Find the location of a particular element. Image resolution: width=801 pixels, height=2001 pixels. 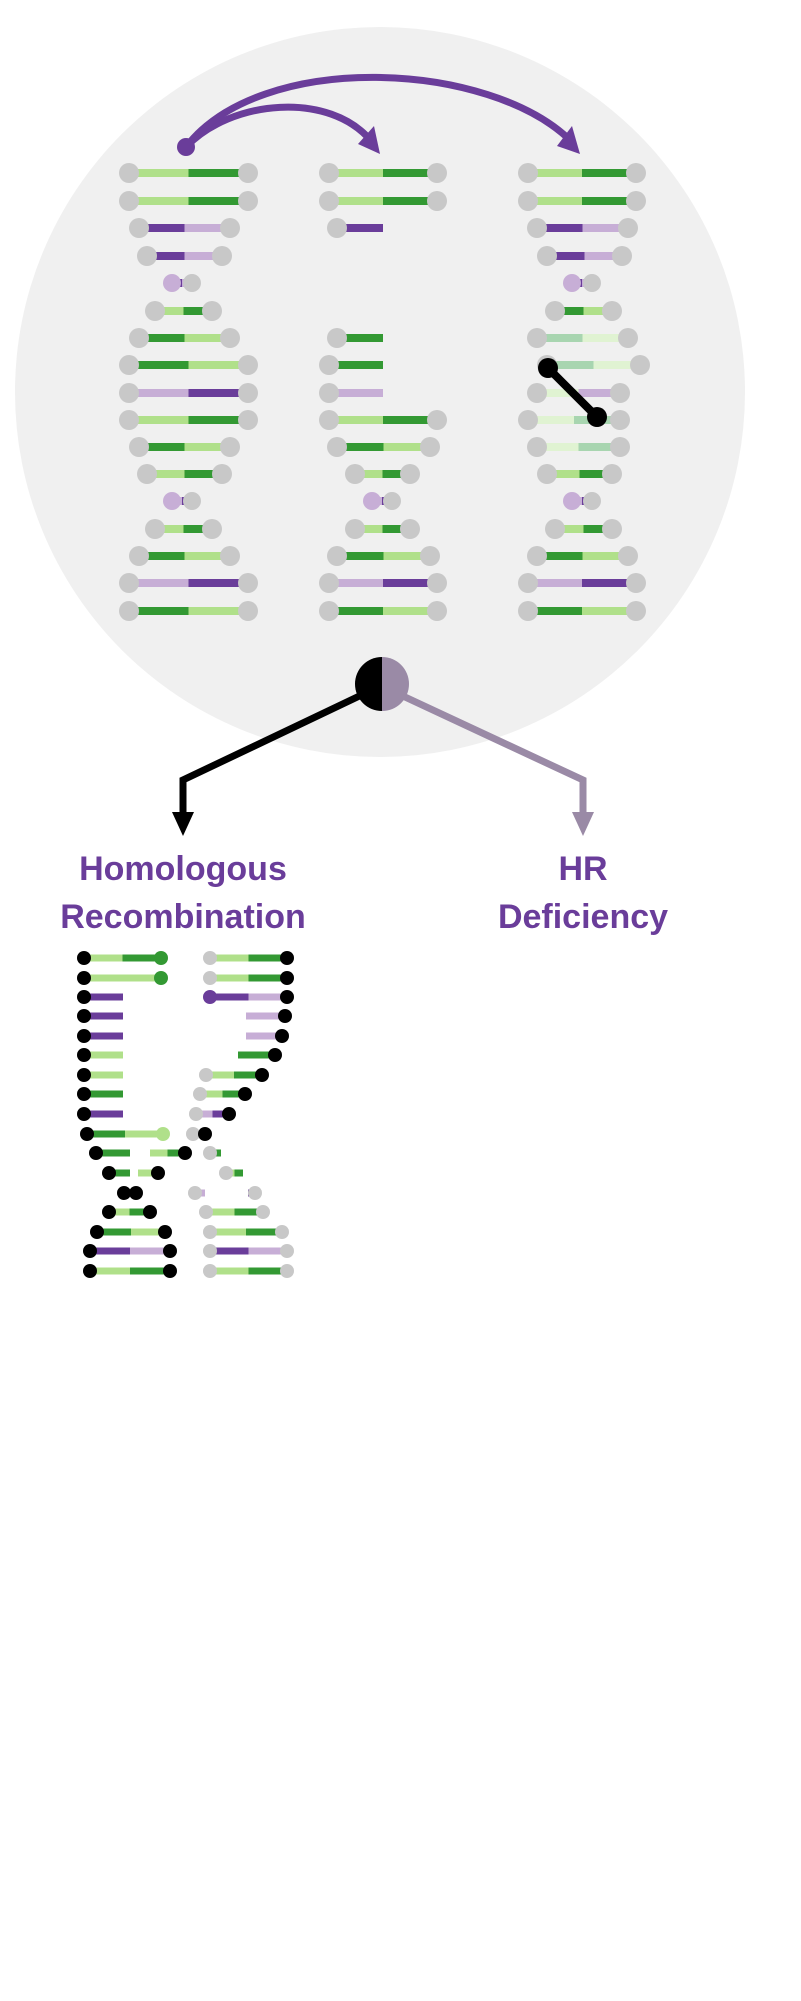

dna-strand-original is located at coordinates (188, 392).